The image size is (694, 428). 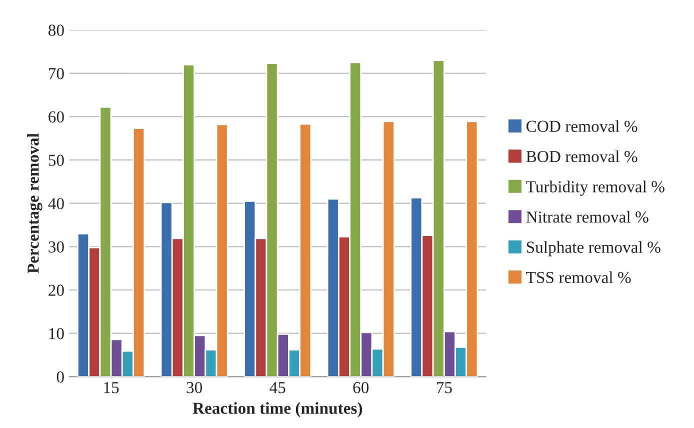 I want to click on legend-label: COD removal %, so click(x=582, y=126).